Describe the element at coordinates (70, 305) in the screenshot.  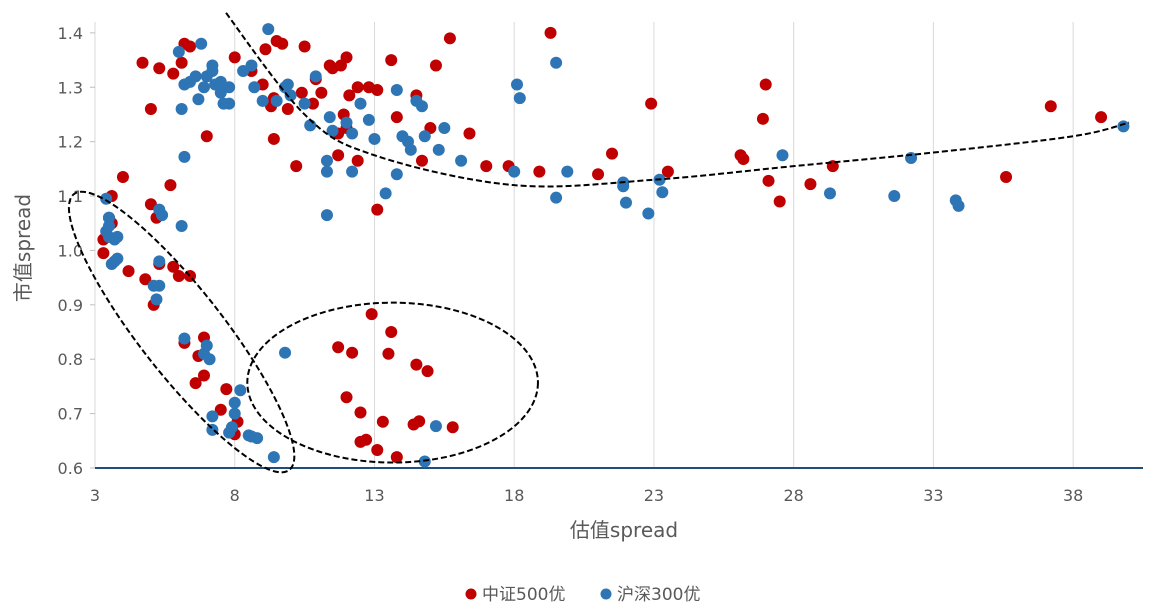
I see `y-tick-label: 0.9` at that location.